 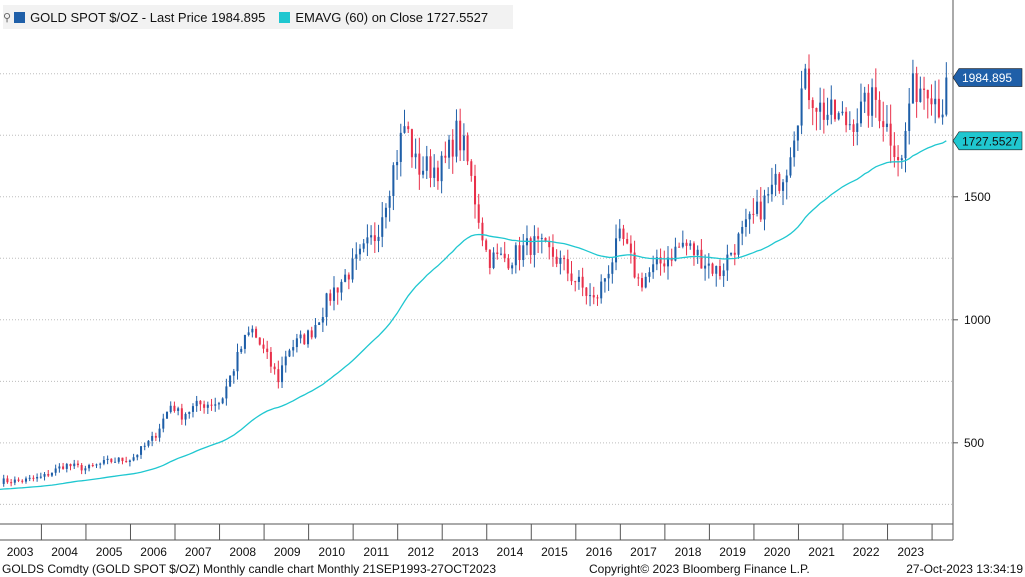 I want to click on y-axis-ticks: 500 1000 1500, so click(x=972, y=320).